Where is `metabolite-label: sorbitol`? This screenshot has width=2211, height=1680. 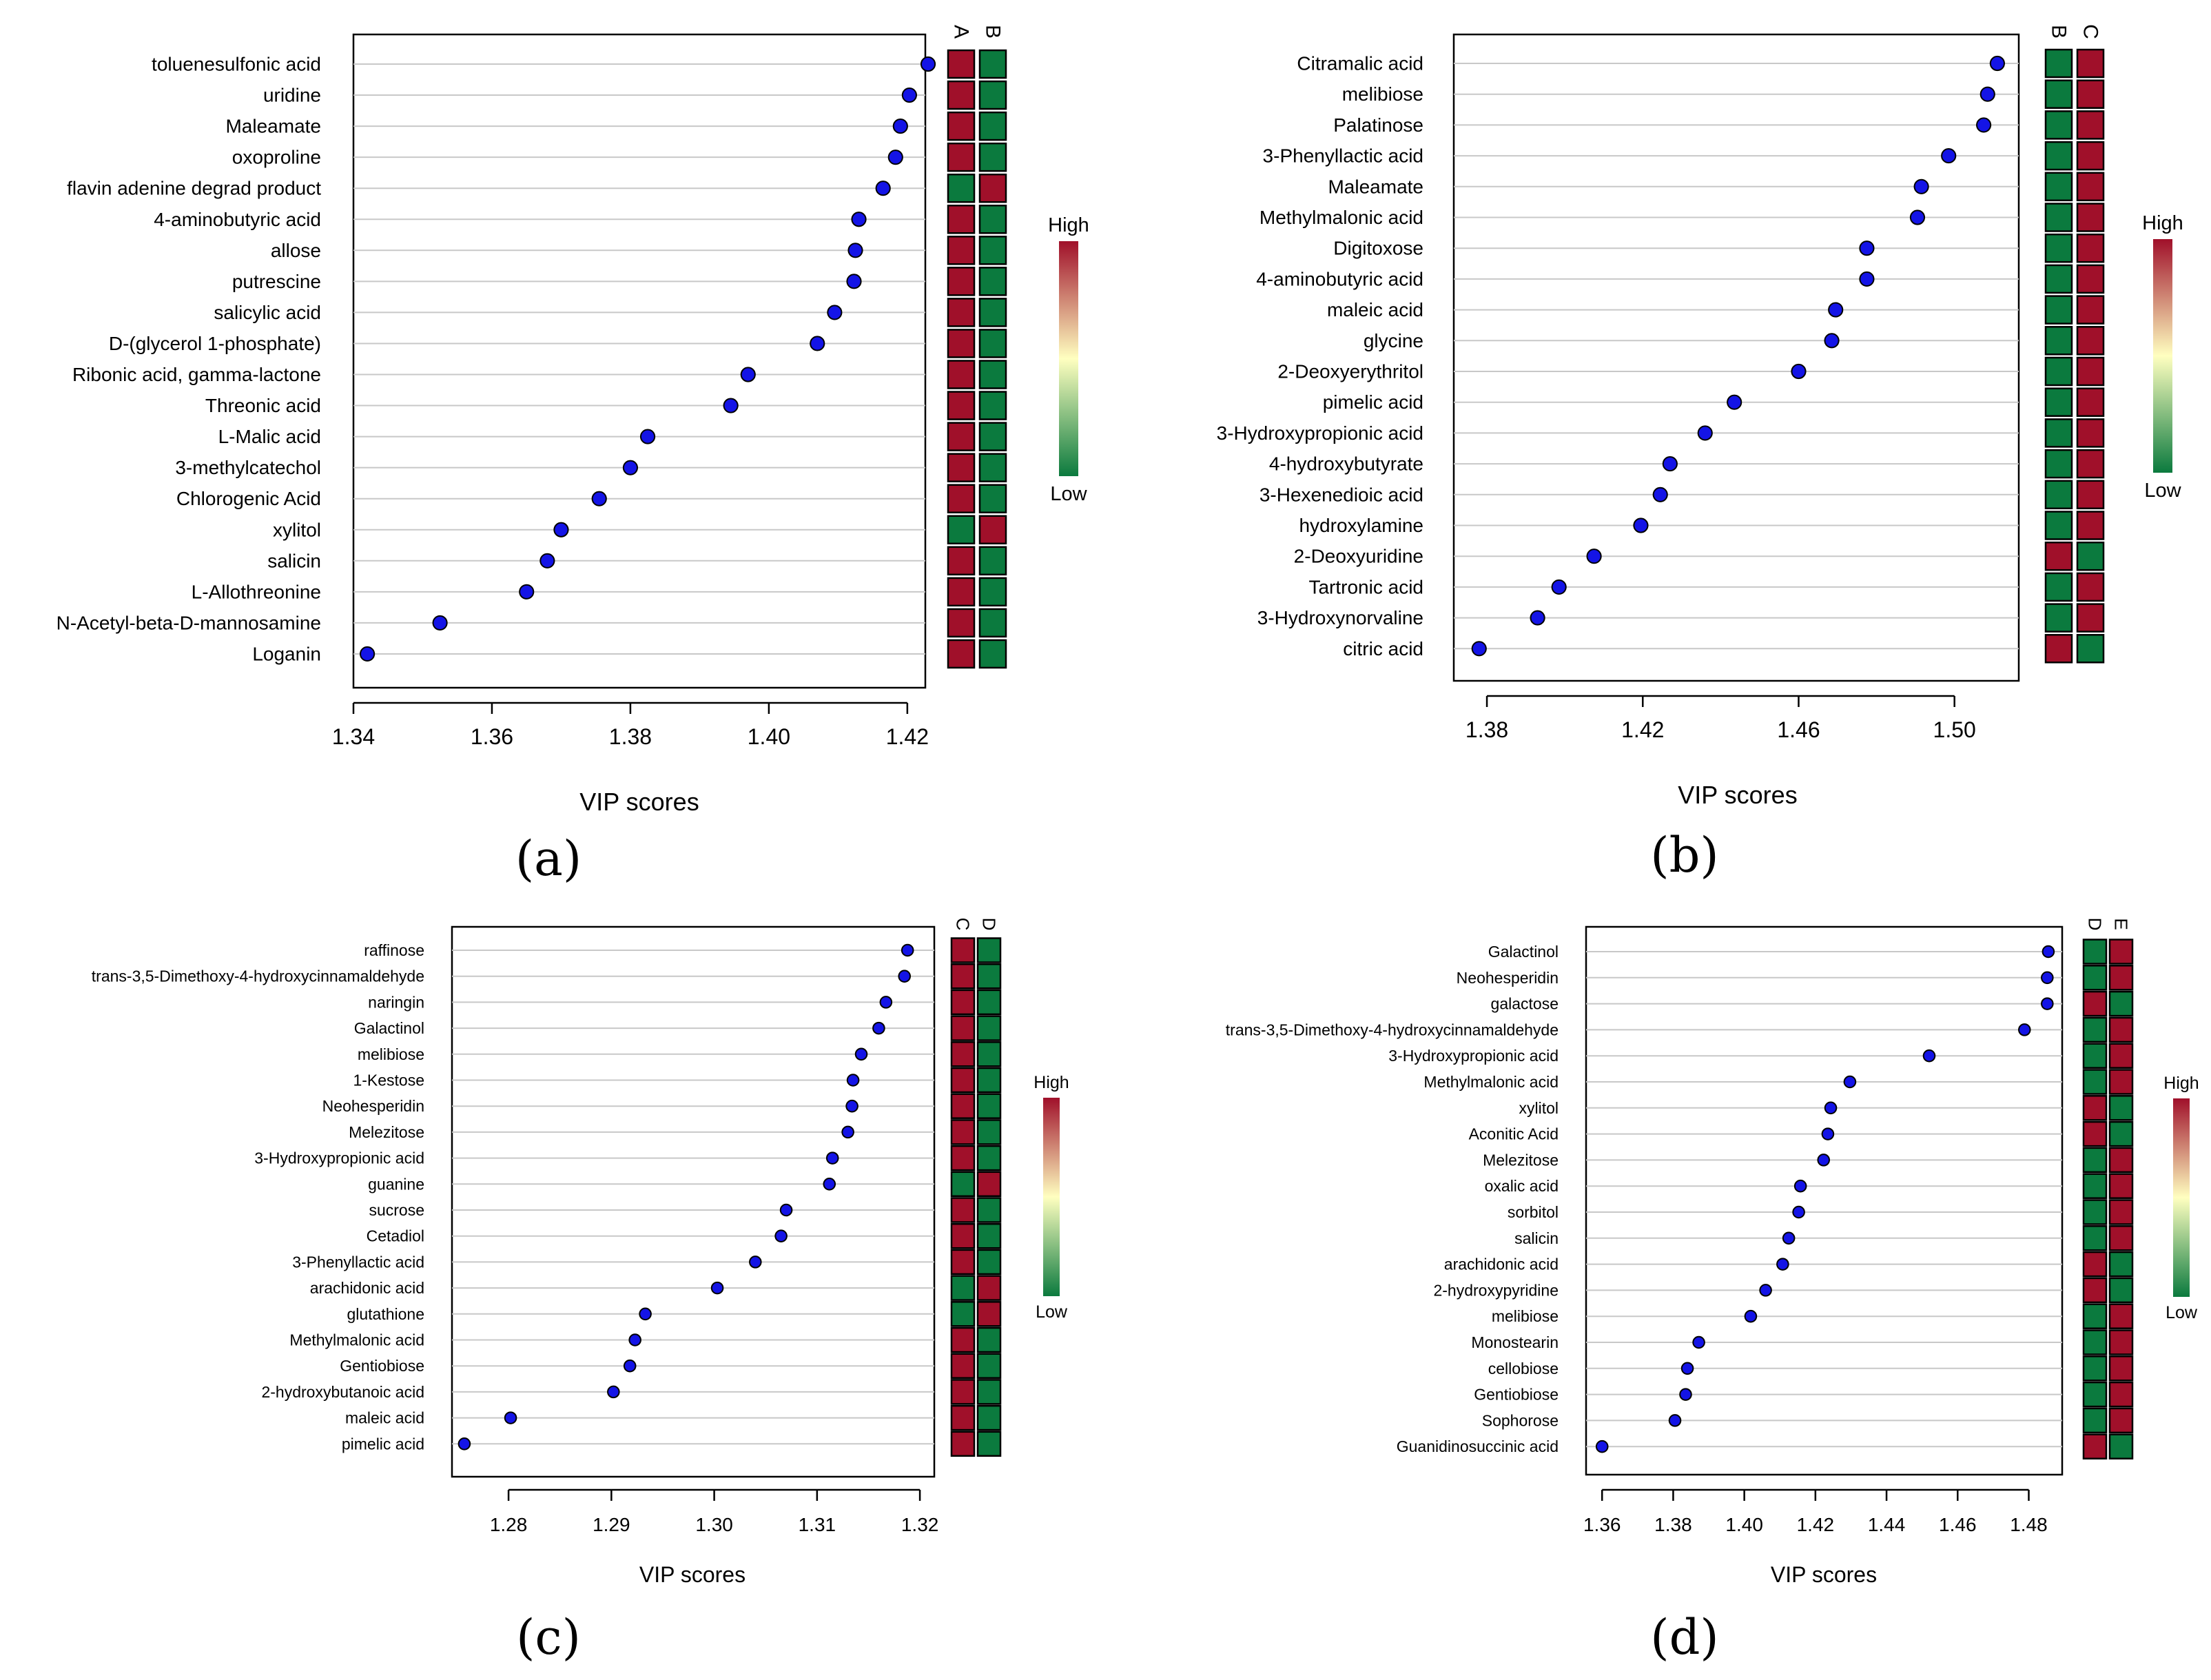
metabolite-label: sorbitol is located at coordinates (1533, 1212).